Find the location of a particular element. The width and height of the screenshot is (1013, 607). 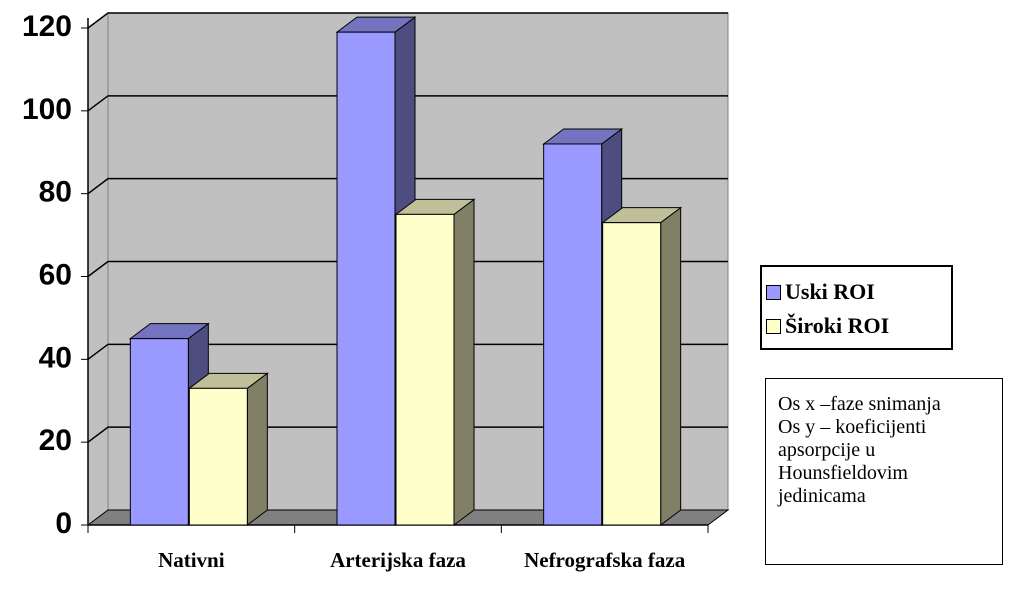

legend-entry: Široki ROI is located at coordinates (856, 326).